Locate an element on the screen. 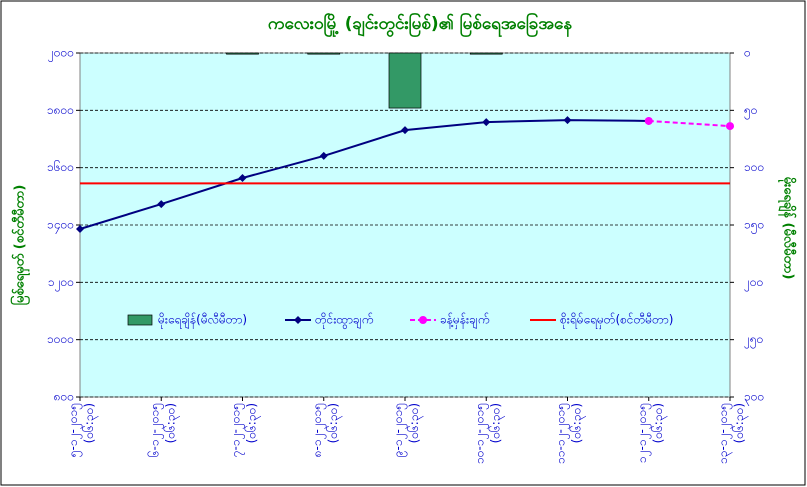 Image resolution: width=807 pixels, height=487 pixels. y-tick-label: ၁၀၀၀ is located at coordinates (60, 339).